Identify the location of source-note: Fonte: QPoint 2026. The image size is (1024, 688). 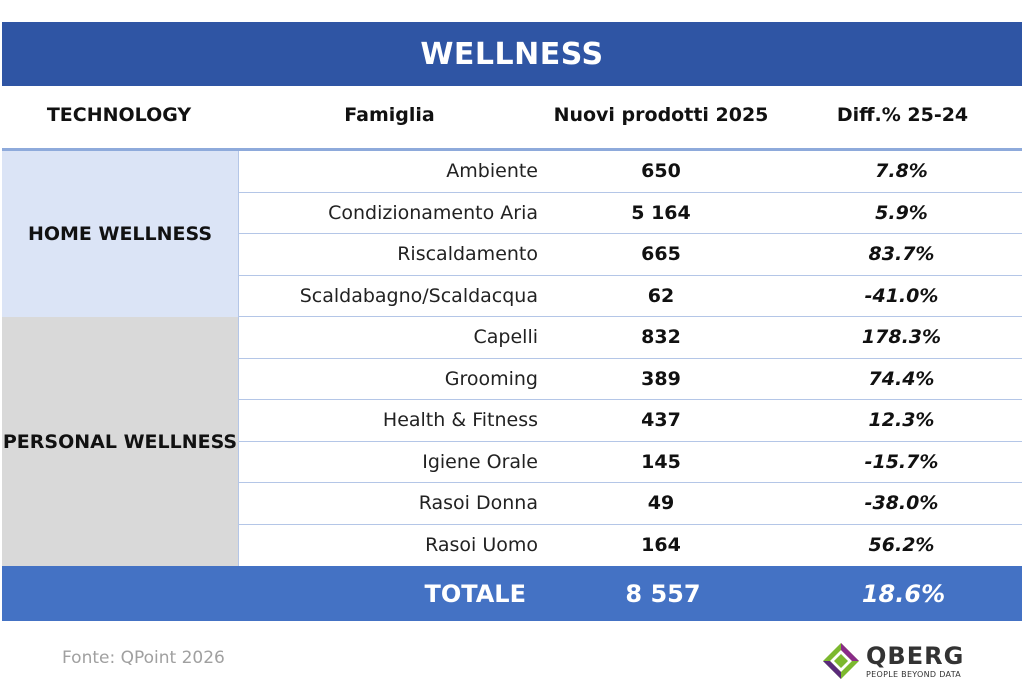
(143, 658).